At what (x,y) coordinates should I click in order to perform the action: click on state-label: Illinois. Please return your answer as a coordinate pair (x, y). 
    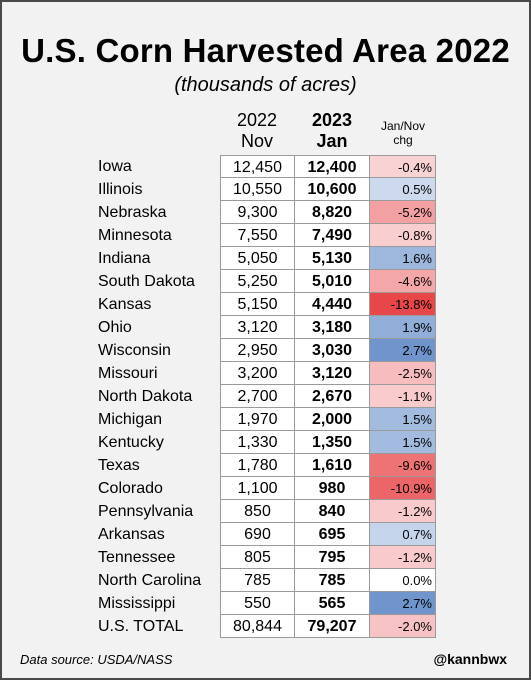
    Looking at the image, I should click on (120, 189).